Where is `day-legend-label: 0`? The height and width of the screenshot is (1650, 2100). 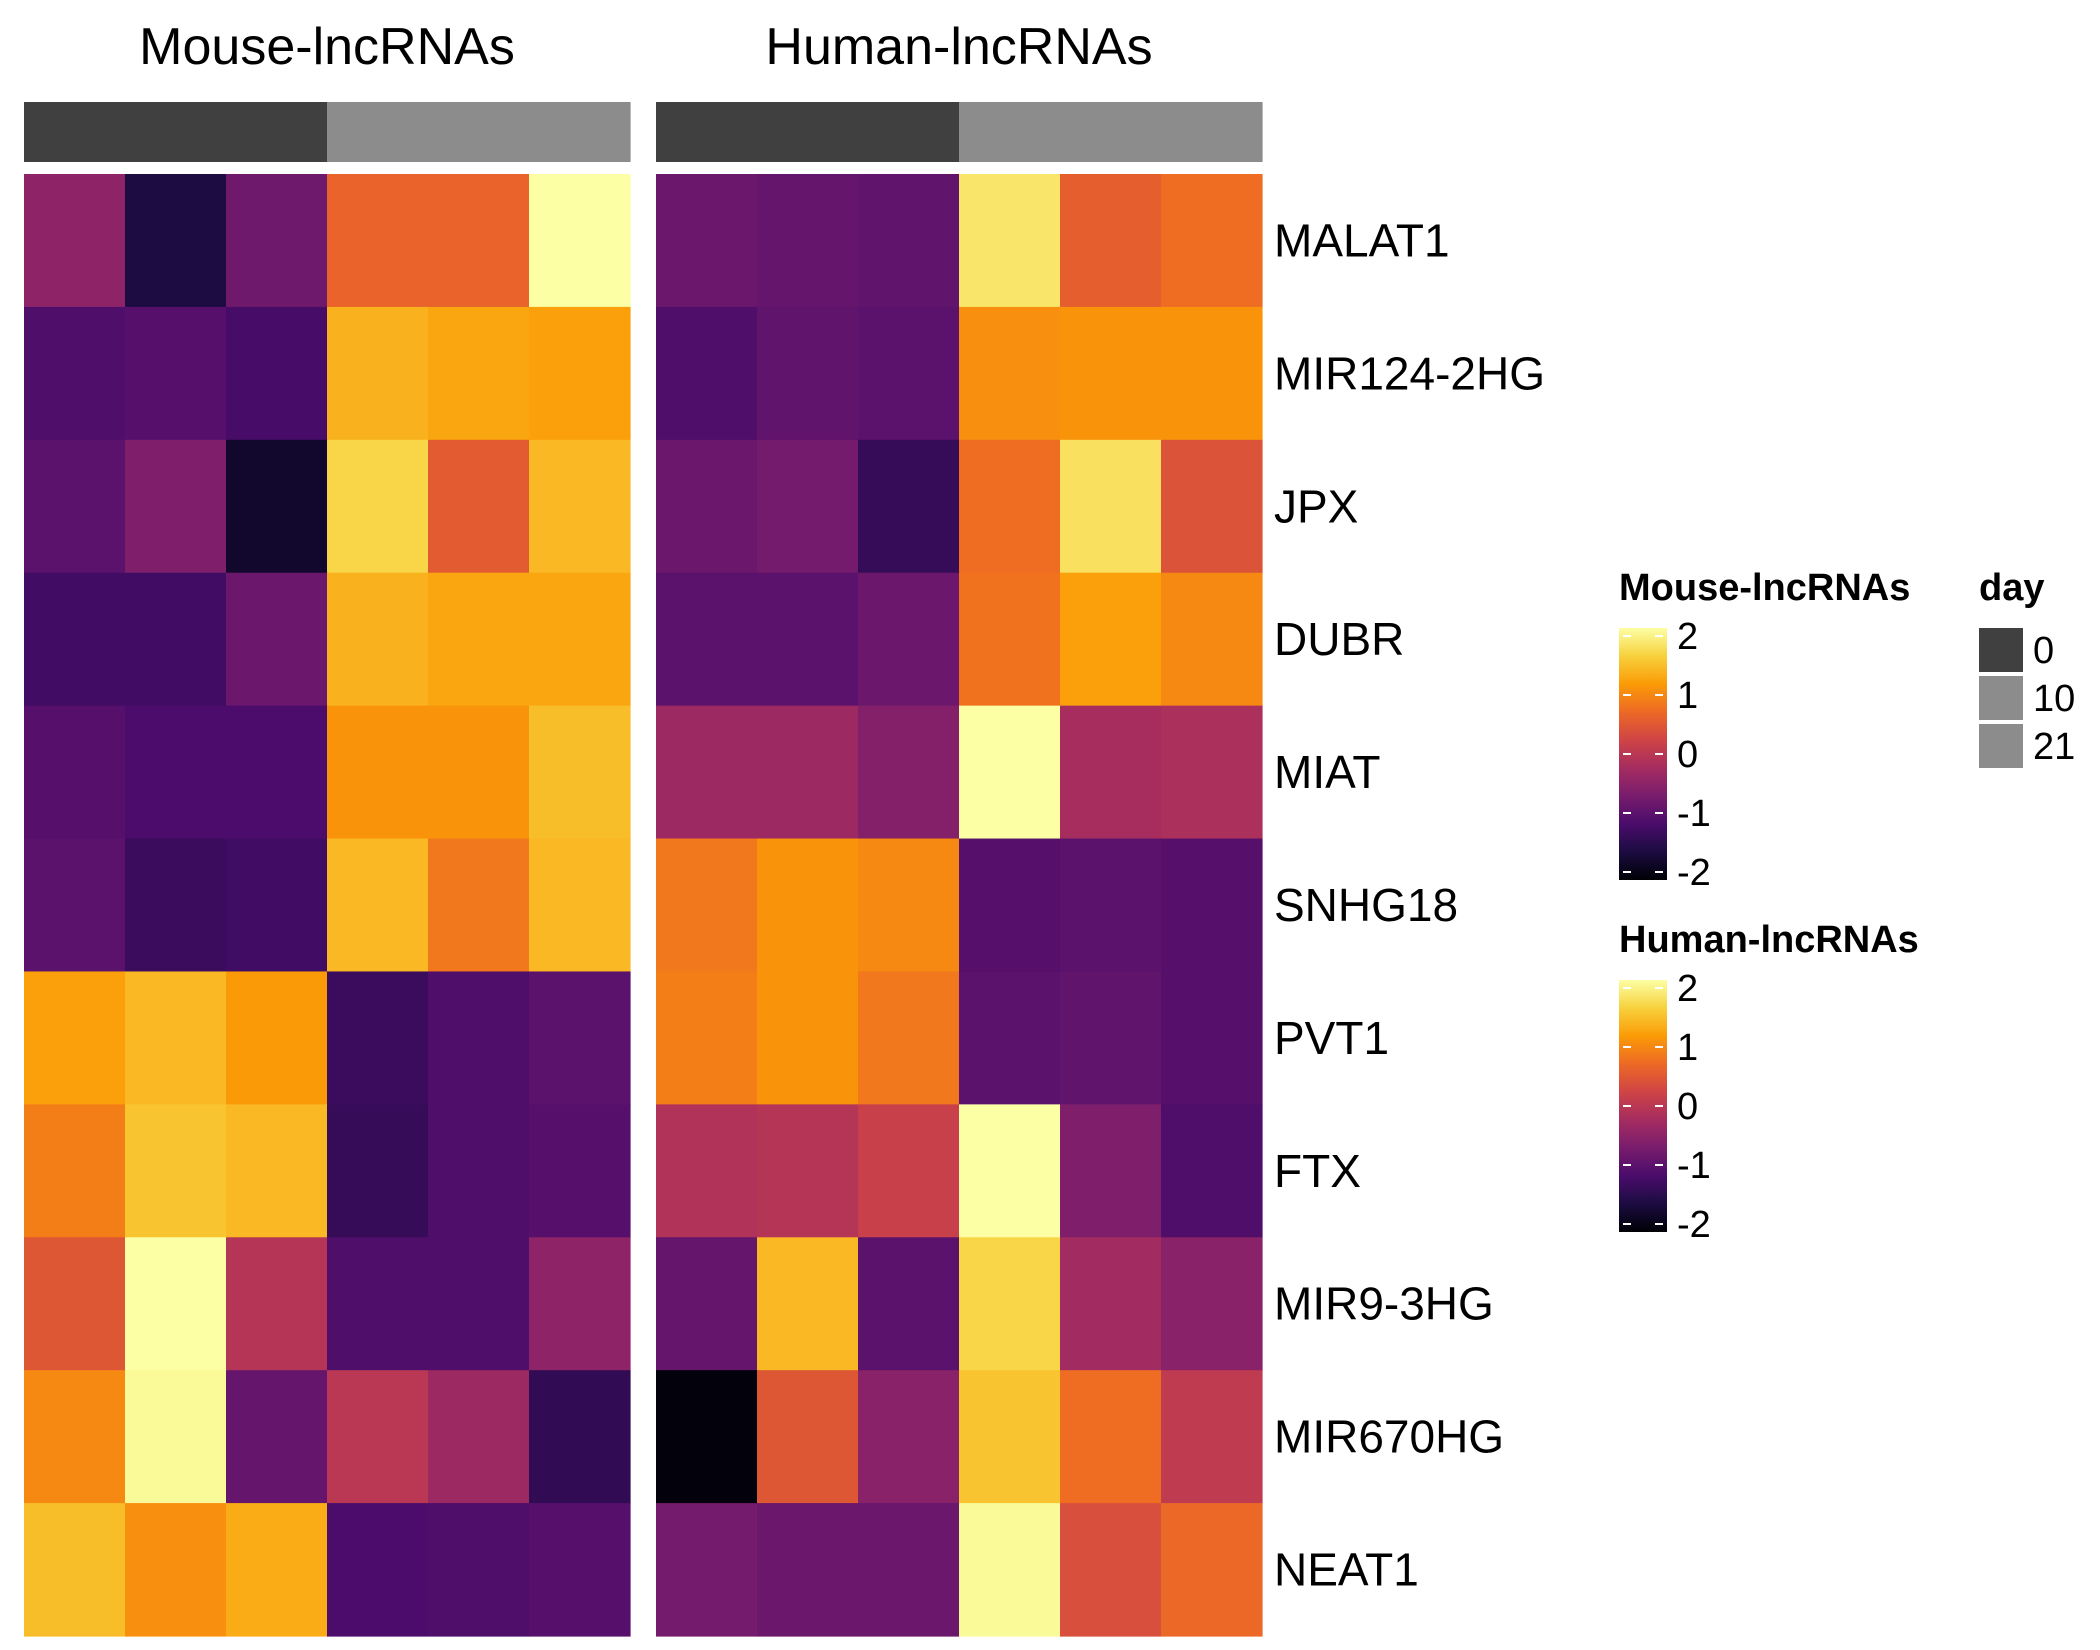 day-legend-label: 0 is located at coordinates (2043, 651).